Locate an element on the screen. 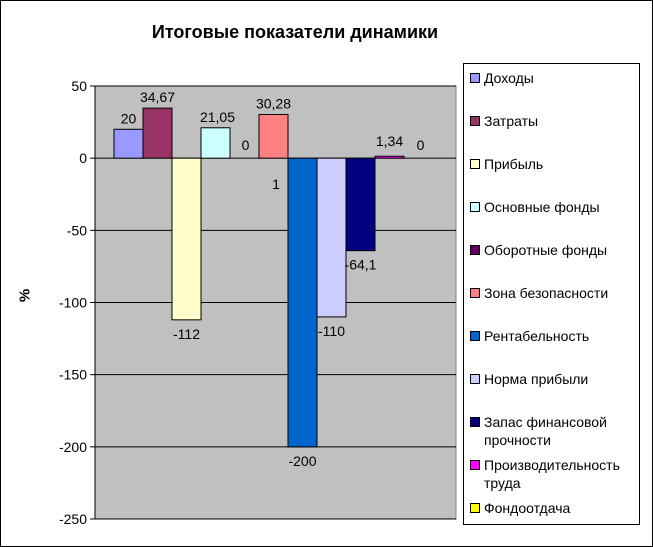  legend-label: Производительность труда is located at coordinates (552, 474).